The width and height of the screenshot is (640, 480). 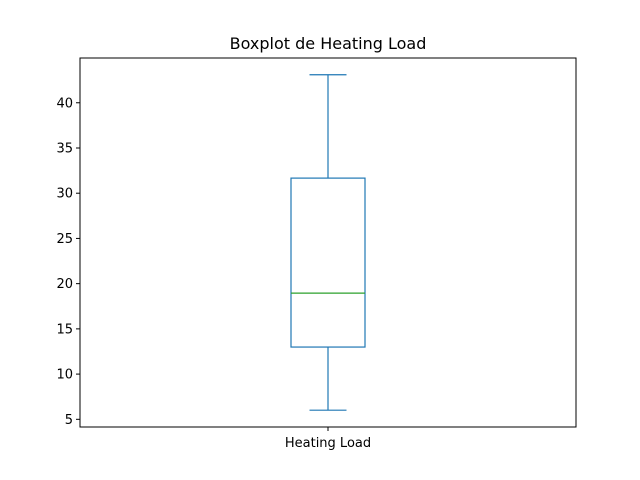 What do you see at coordinates (328, 43) in the screenshot?
I see `chart-title: Boxplot de Heating Load` at bounding box center [328, 43].